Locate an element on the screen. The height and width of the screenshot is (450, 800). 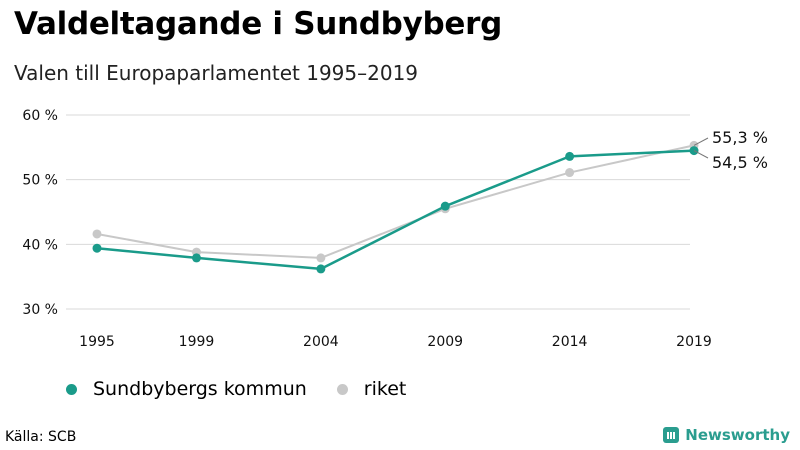
brand-logo: Newsworthy is located at coordinates (726, 435).